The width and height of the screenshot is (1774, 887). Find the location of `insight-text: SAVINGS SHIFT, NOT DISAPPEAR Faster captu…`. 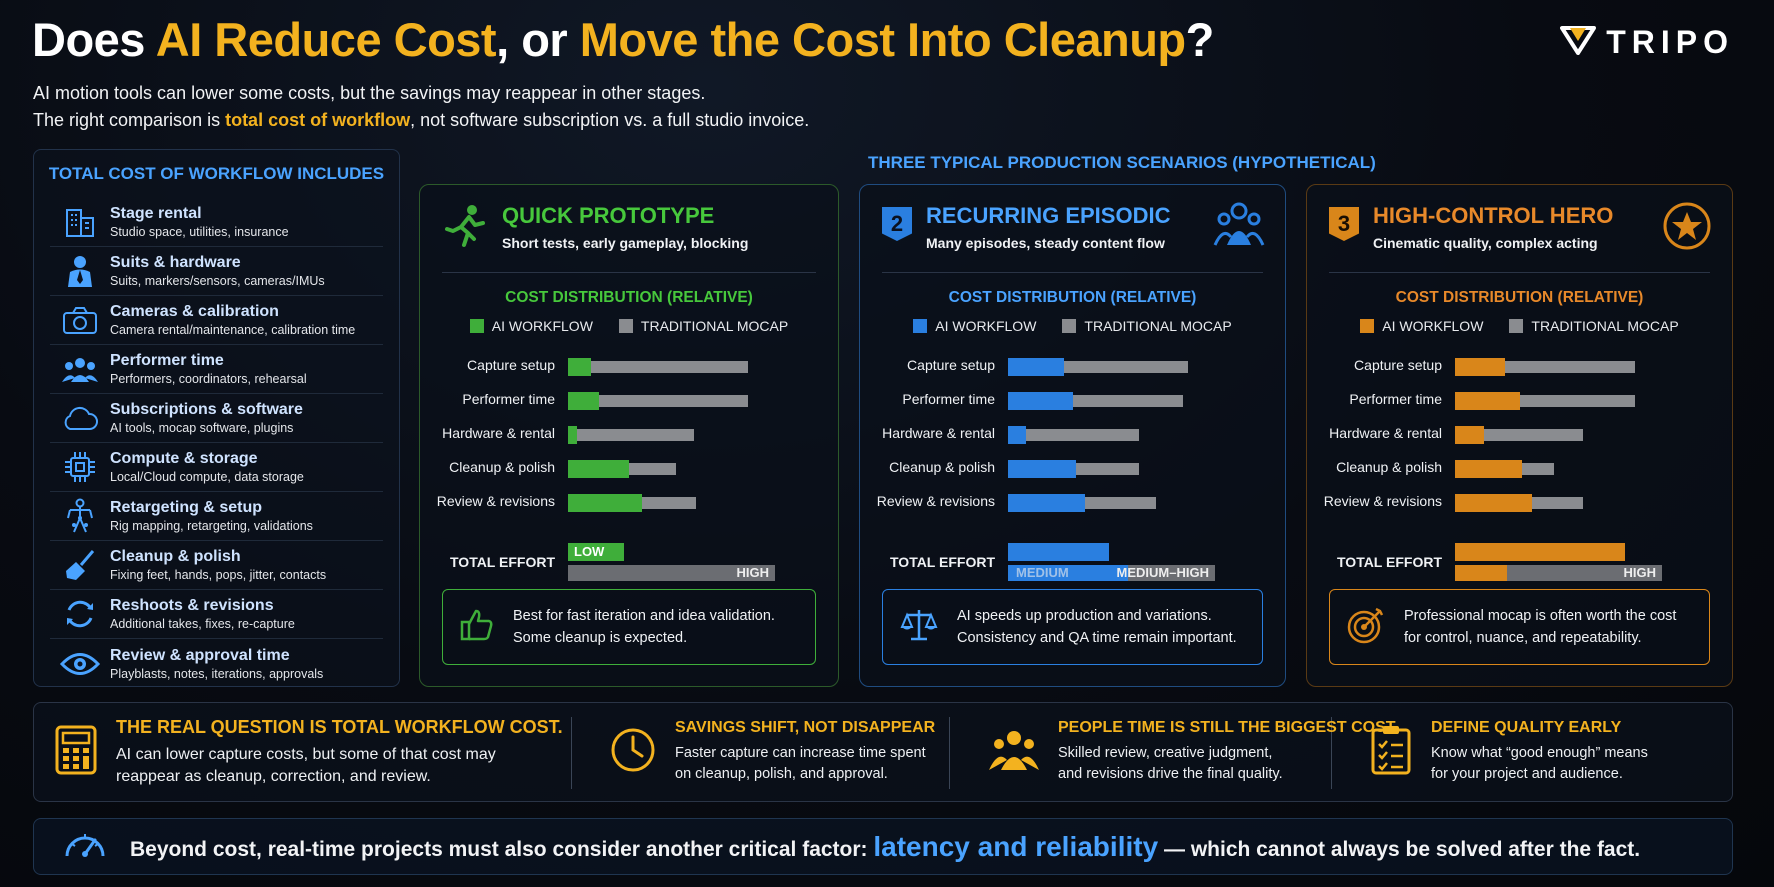

insight-text: SAVINGS SHIFT, NOT DISAPPEAR Faster captu… is located at coordinates (805, 752).